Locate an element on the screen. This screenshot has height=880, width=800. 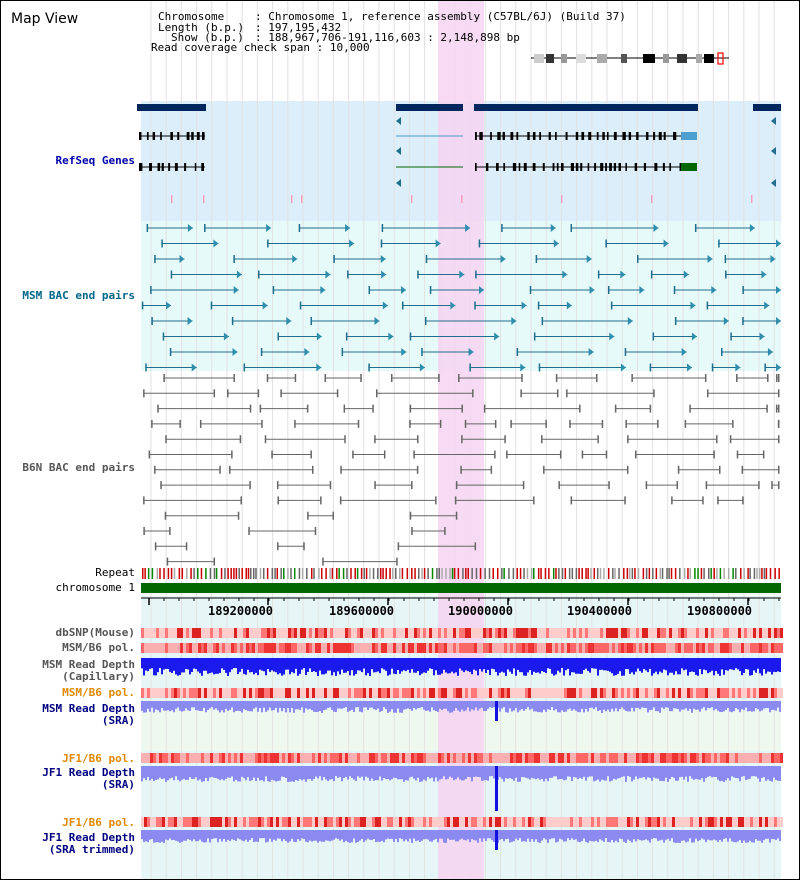
track-label-jf1-b6-pol-2: JF1/B6 pol. is located at coordinates (98, 822).